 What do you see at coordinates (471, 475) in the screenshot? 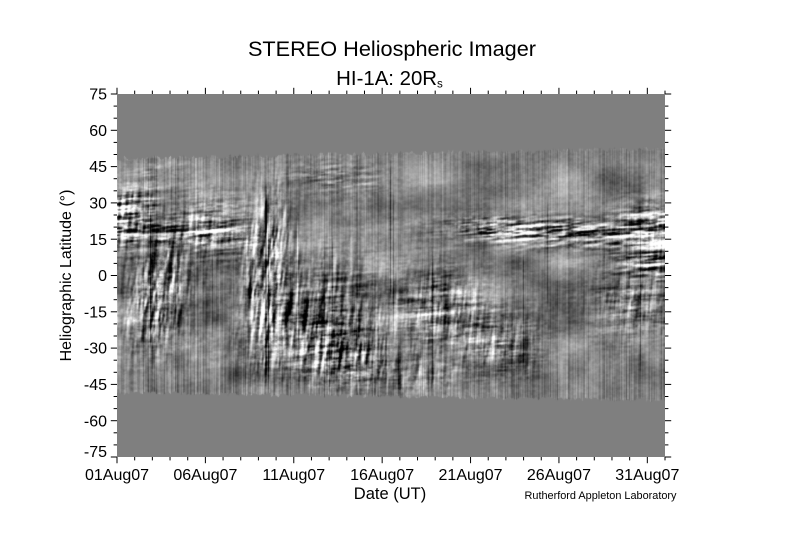
I see `svg-text: 21Aug07` at bounding box center [471, 475].